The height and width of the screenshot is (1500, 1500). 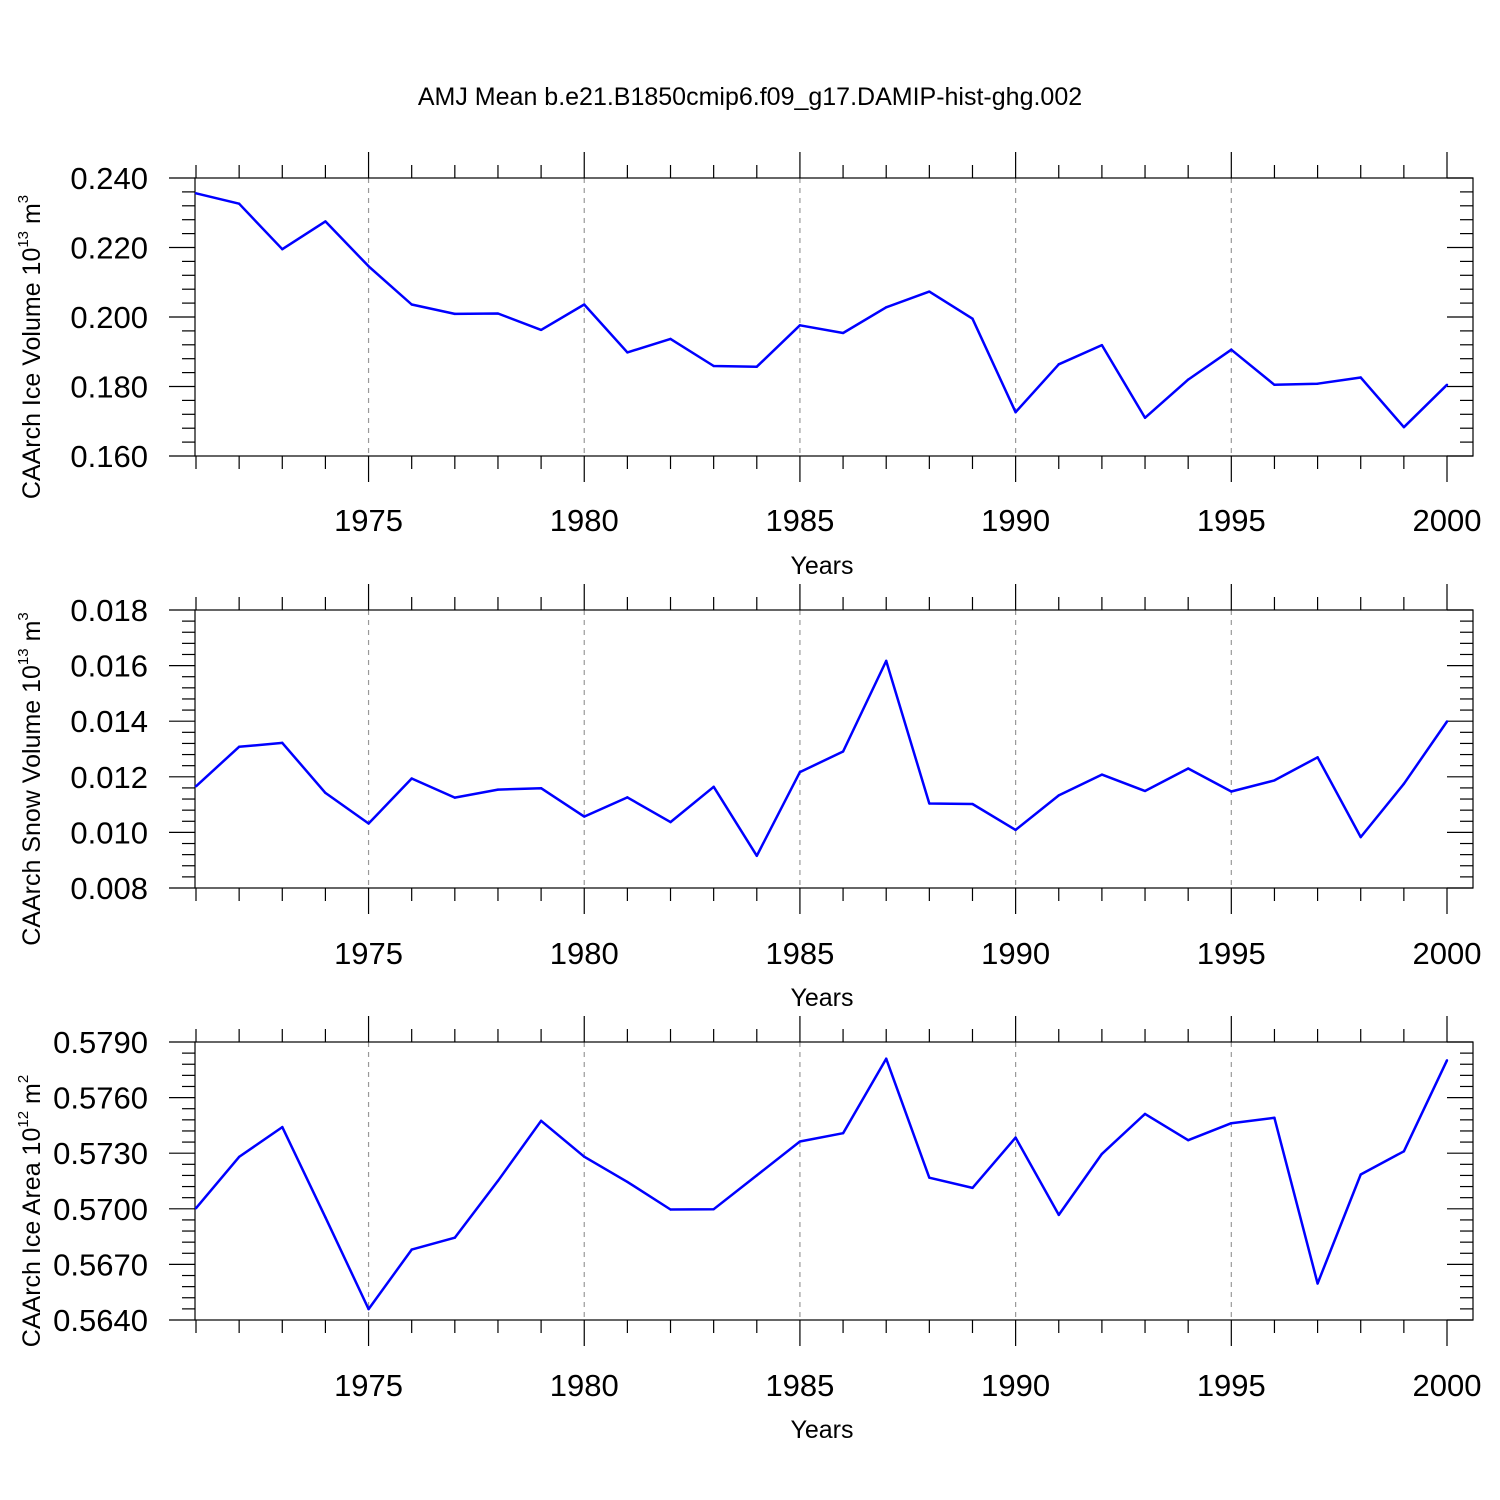 What do you see at coordinates (109, 317) in the screenshot?
I see `y-tick-label: 0.200` at bounding box center [109, 317].